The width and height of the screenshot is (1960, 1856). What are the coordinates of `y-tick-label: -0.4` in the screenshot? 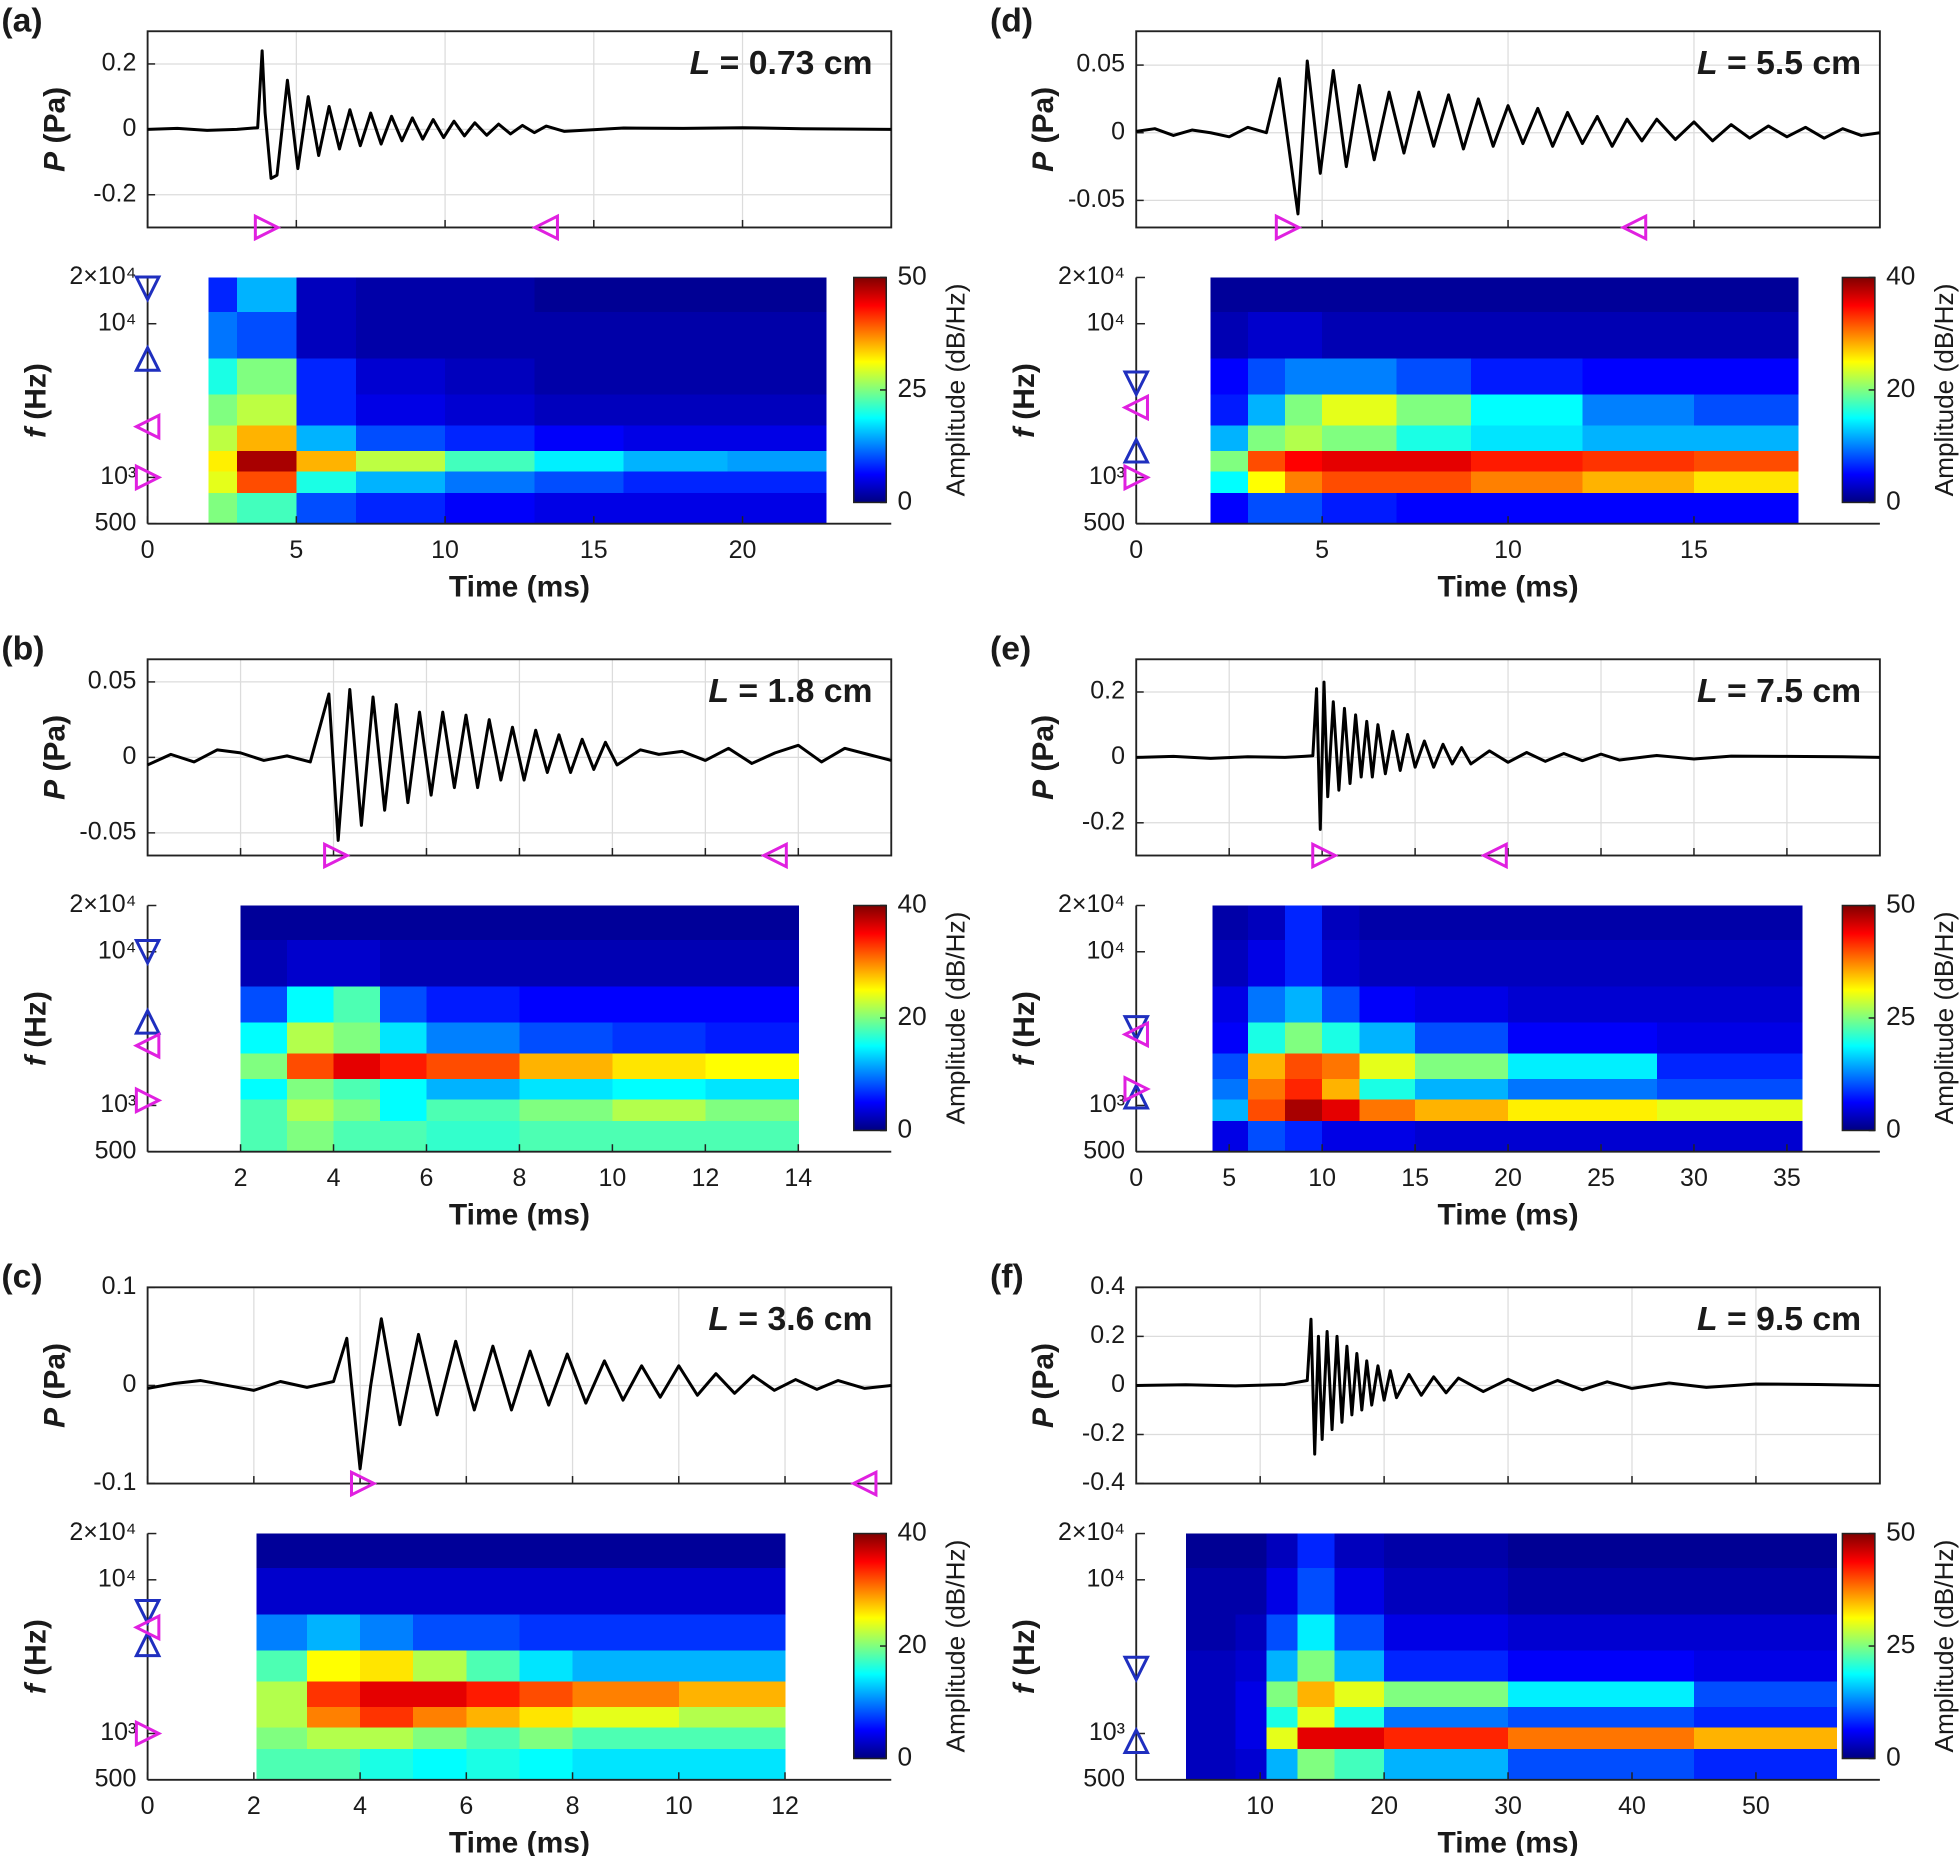 It's located at (1103, 1482).